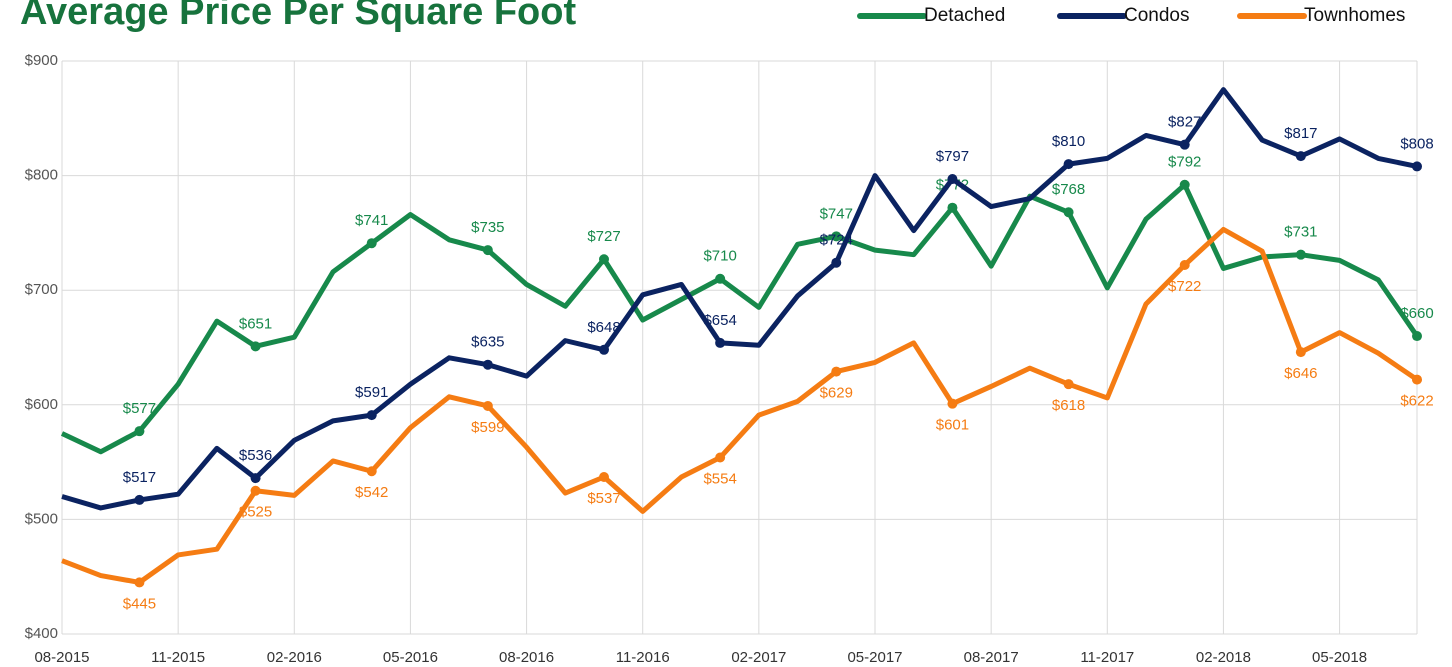  I want to click on data-label: $635, so click(487, 342).